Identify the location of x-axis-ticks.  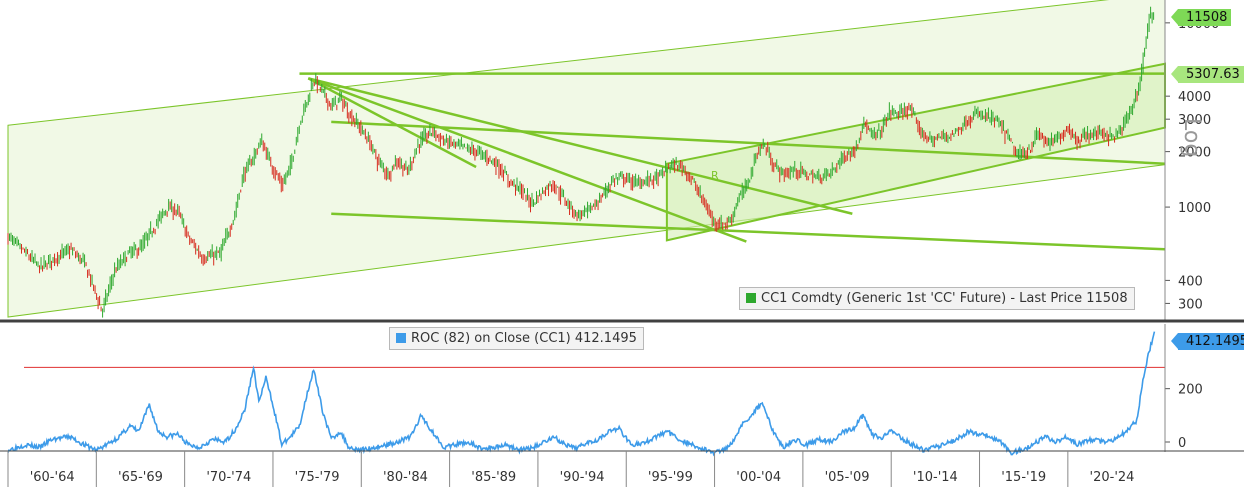
(538, 469).